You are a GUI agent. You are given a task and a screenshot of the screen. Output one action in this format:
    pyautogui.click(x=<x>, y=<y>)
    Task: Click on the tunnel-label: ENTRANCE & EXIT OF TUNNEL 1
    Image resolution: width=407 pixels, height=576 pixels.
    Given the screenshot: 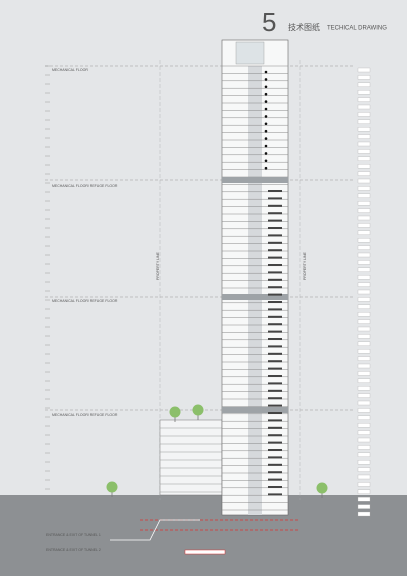 What is the action you would take?
    pyautogui.click(x=73, y=535)
    